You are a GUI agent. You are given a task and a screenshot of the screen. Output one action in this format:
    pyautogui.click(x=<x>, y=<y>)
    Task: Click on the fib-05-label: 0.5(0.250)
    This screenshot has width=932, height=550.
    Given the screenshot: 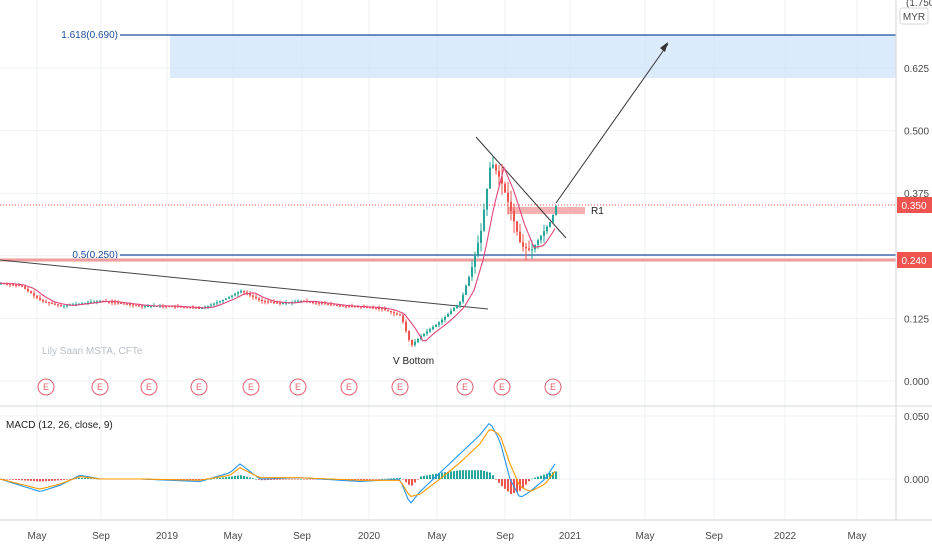 What is the action you would take?
    pyautogui.click(x=95, y=255)
    